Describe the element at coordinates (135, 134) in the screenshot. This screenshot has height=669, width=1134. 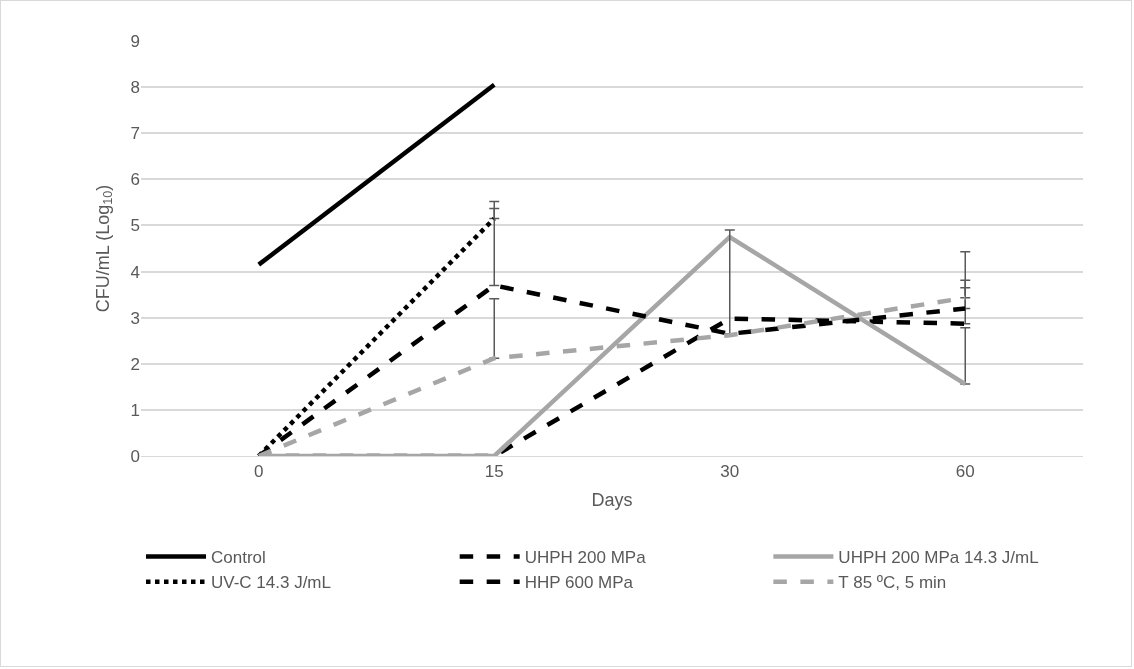
I see `y-tick-label: 7` at that location.